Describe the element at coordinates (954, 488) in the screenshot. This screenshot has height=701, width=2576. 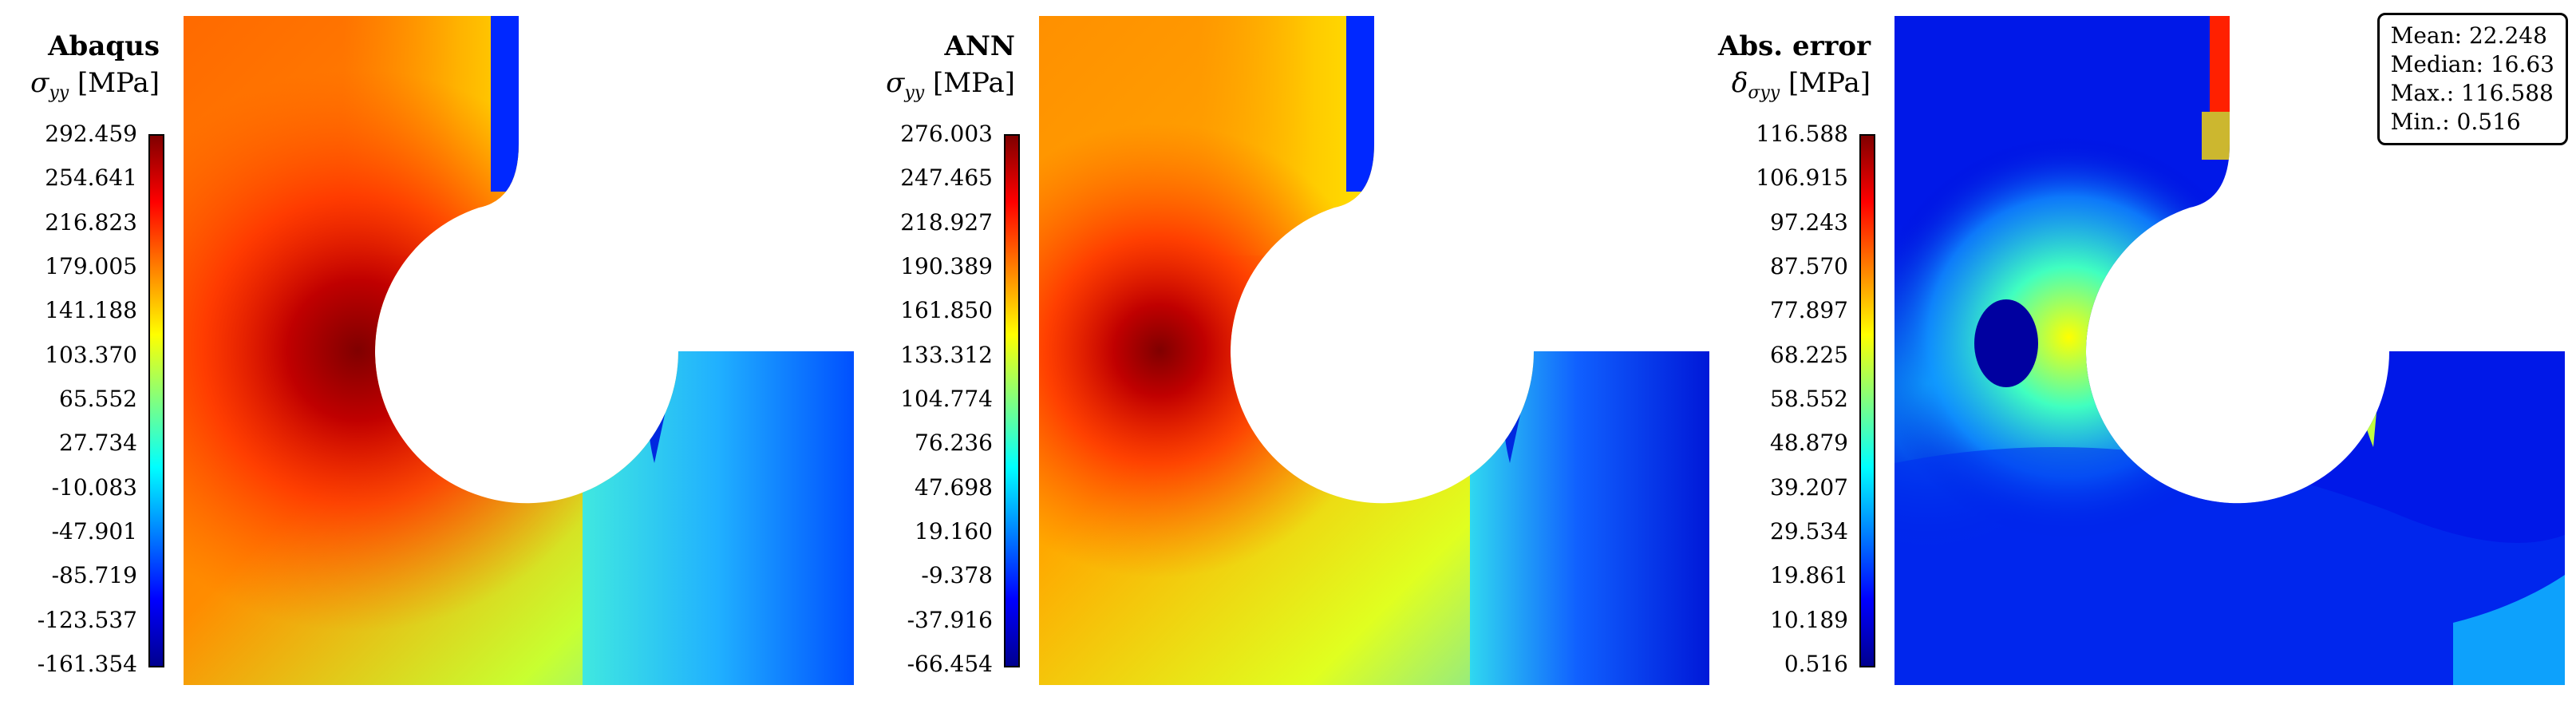
I see `colorbar-tick: 47.698` at that location.